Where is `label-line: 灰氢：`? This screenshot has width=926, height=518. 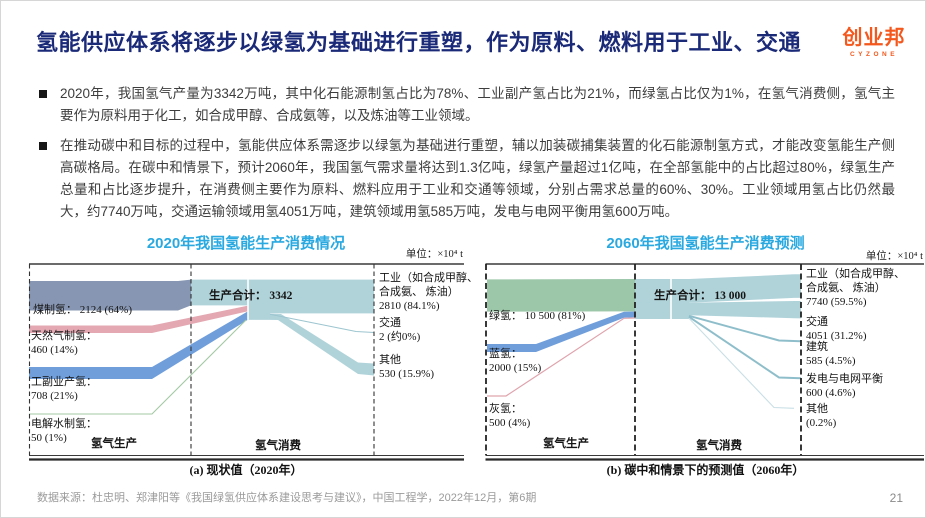 label-line: 灰氢： is located at coordinates (505, 409).